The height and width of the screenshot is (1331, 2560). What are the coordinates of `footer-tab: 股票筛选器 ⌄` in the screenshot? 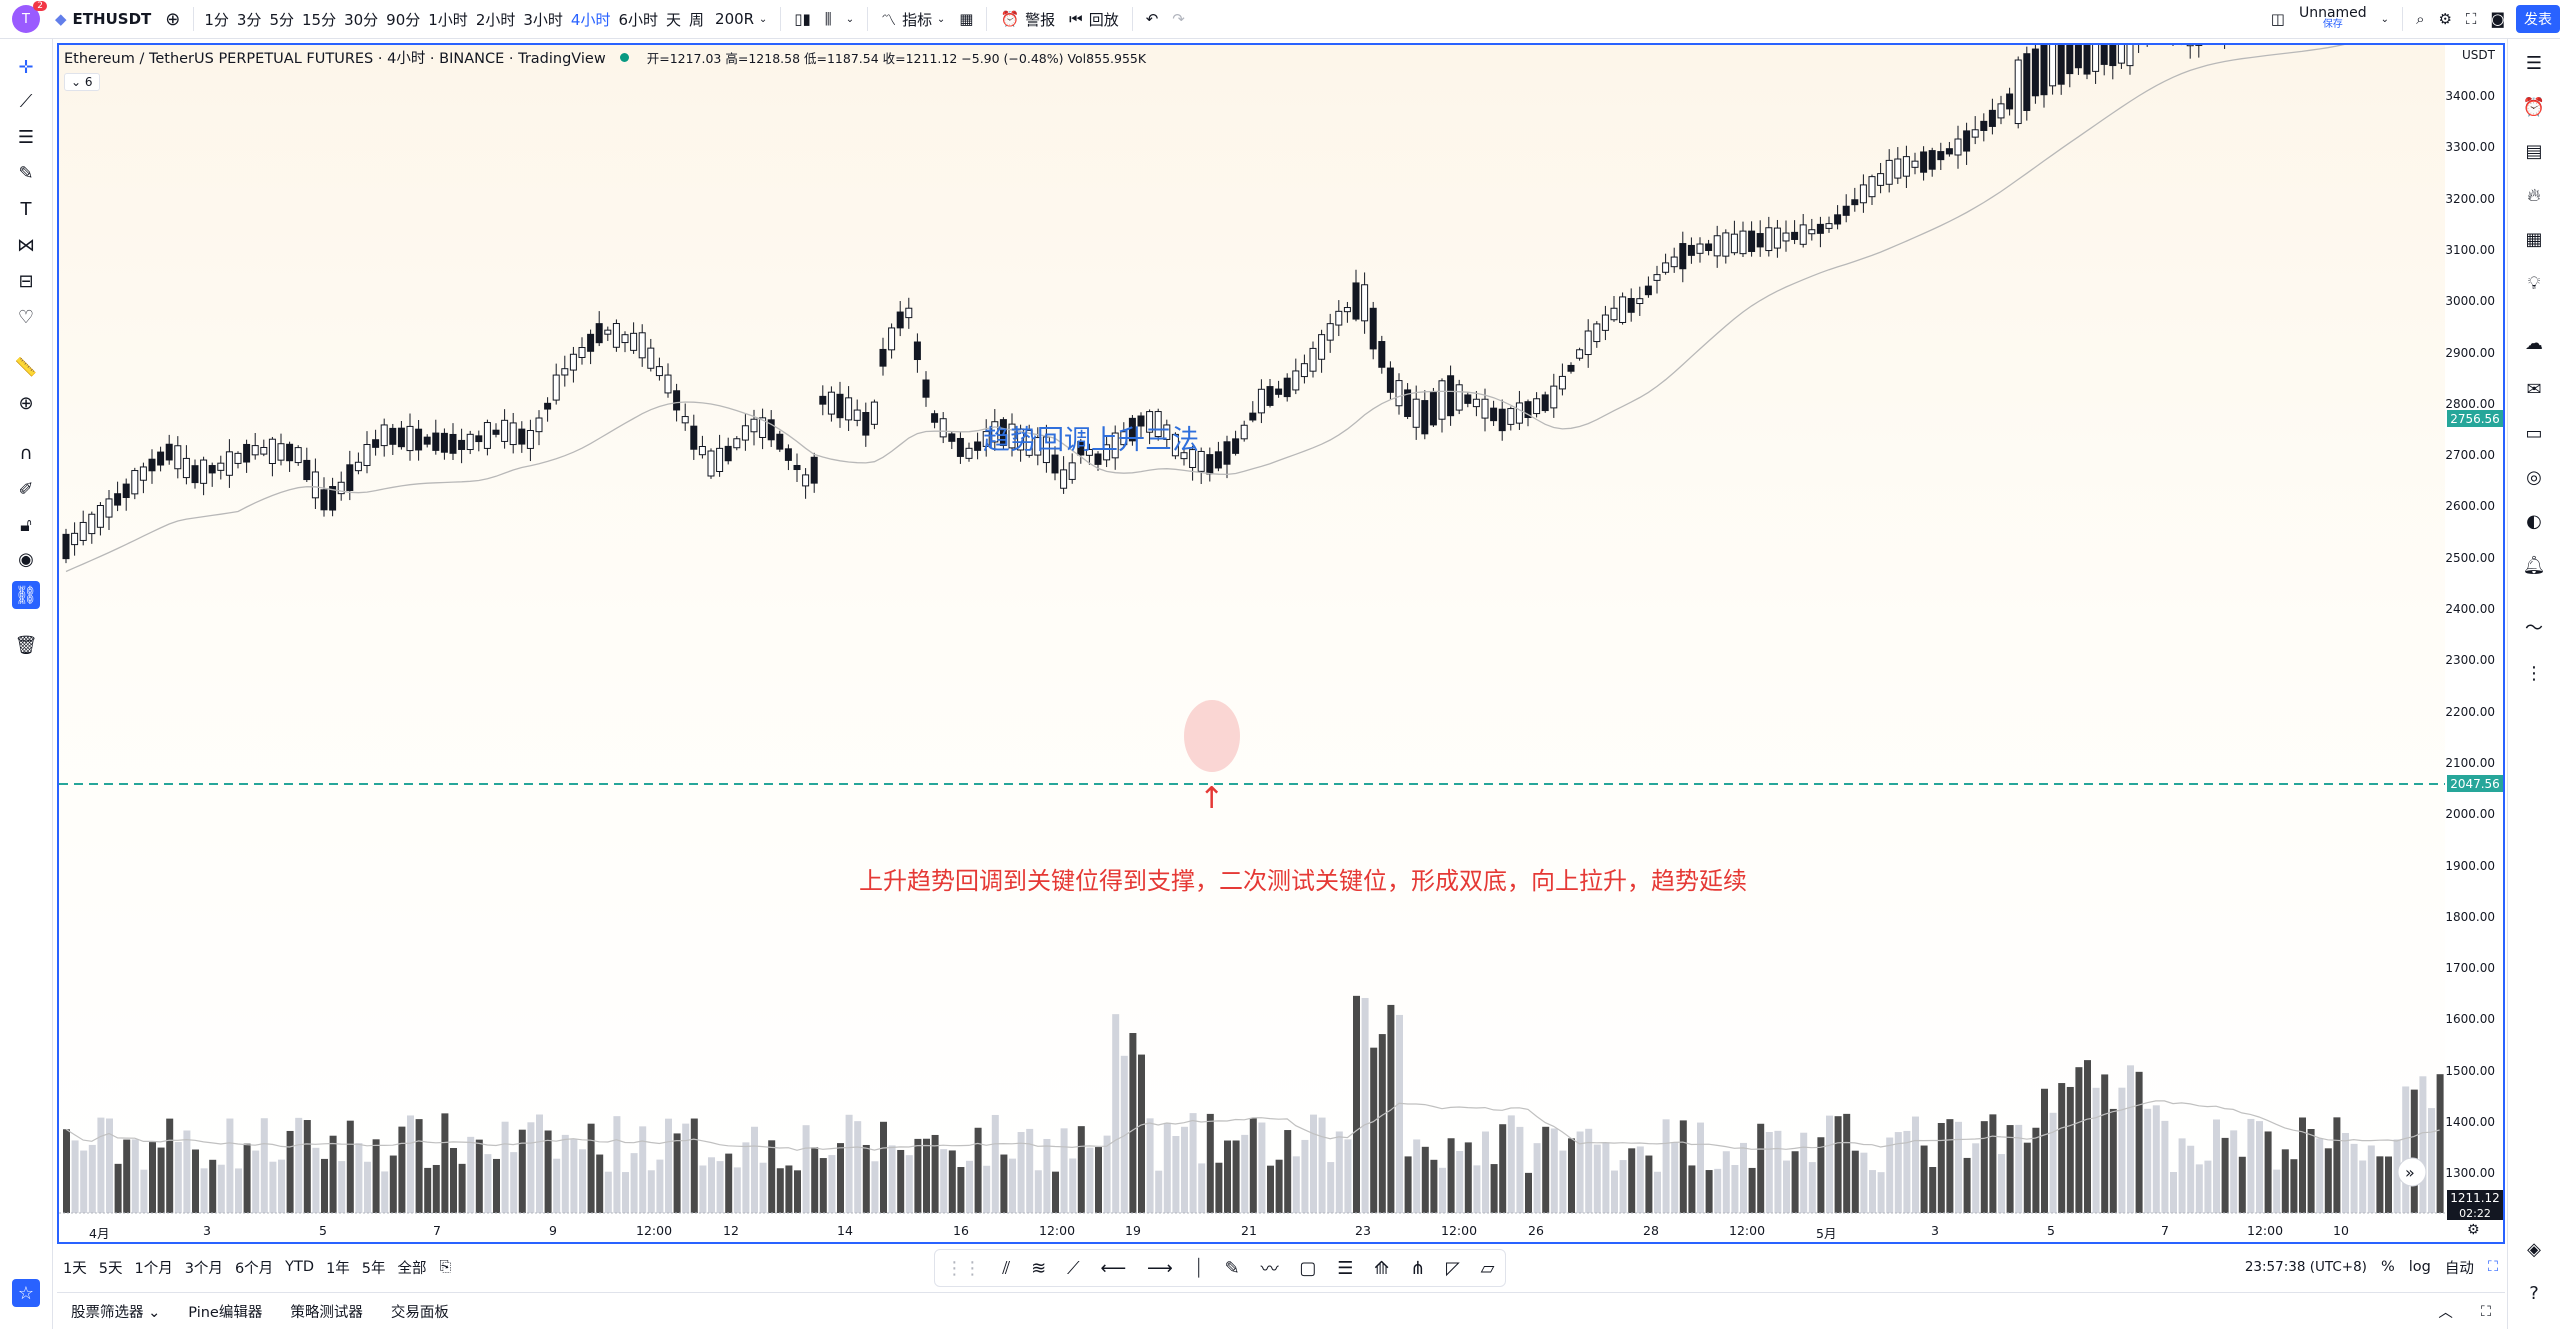 It's located at (115, 1312).